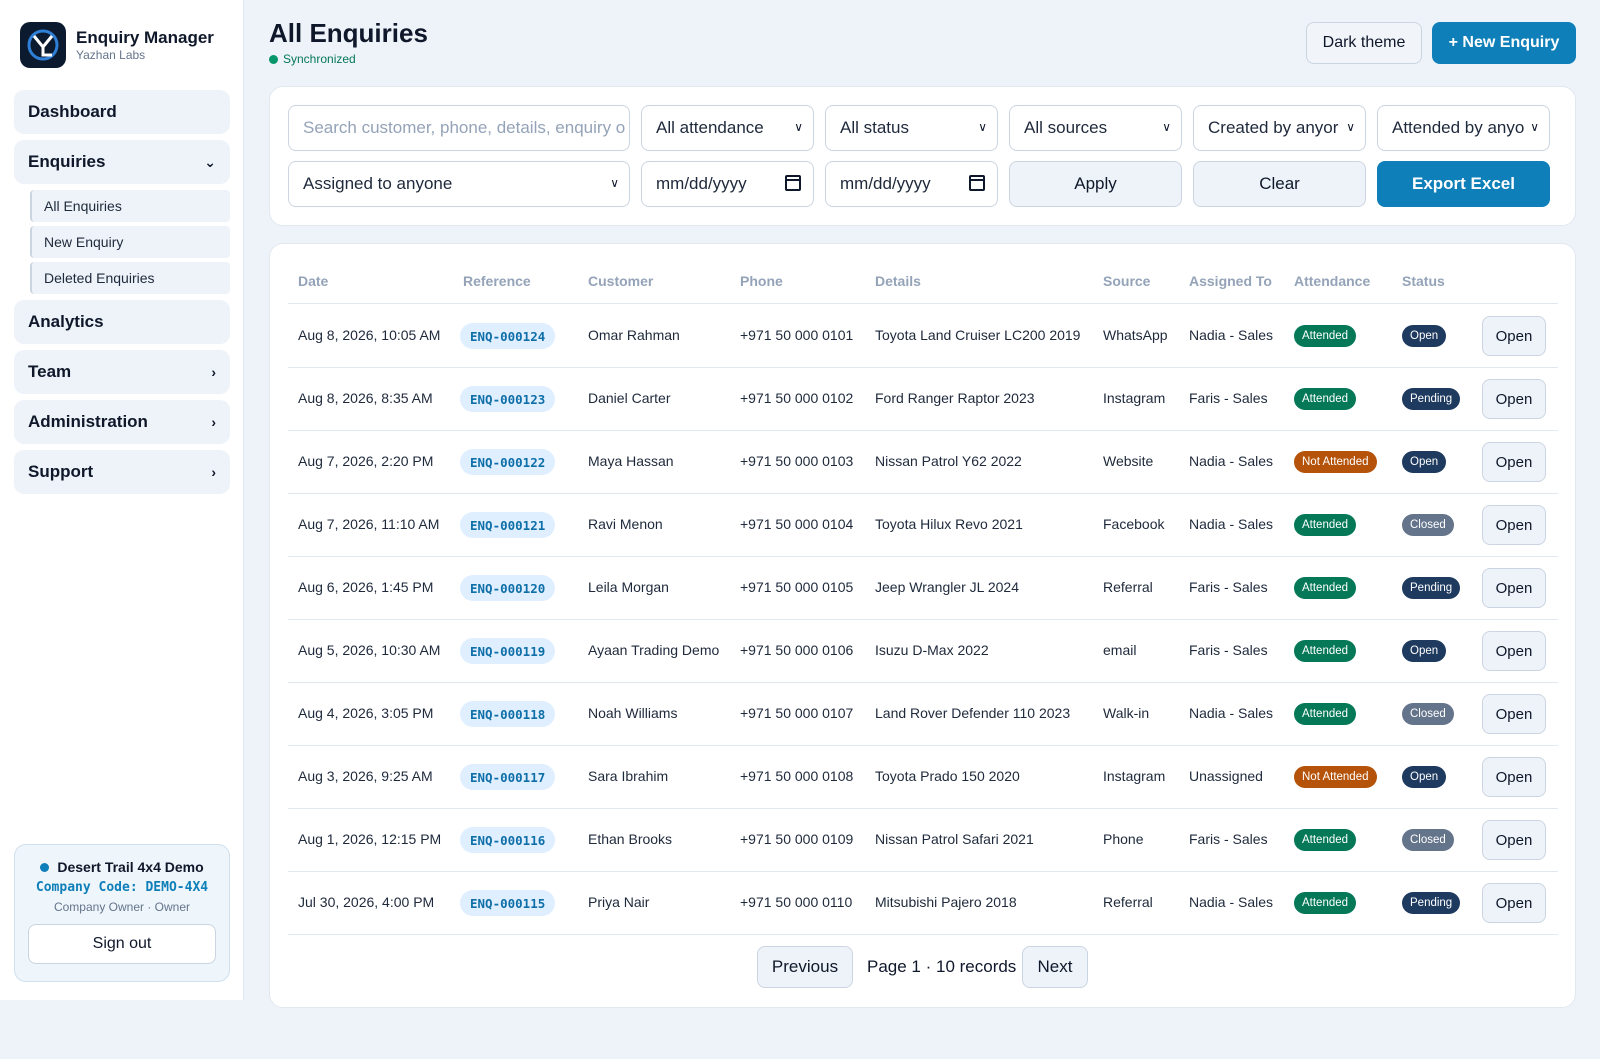 This screenshot has width=1600, height=1059. Describe the element at coordinates (911, 128) in the screenshot. I see `status-select: All status ∨` at that location.